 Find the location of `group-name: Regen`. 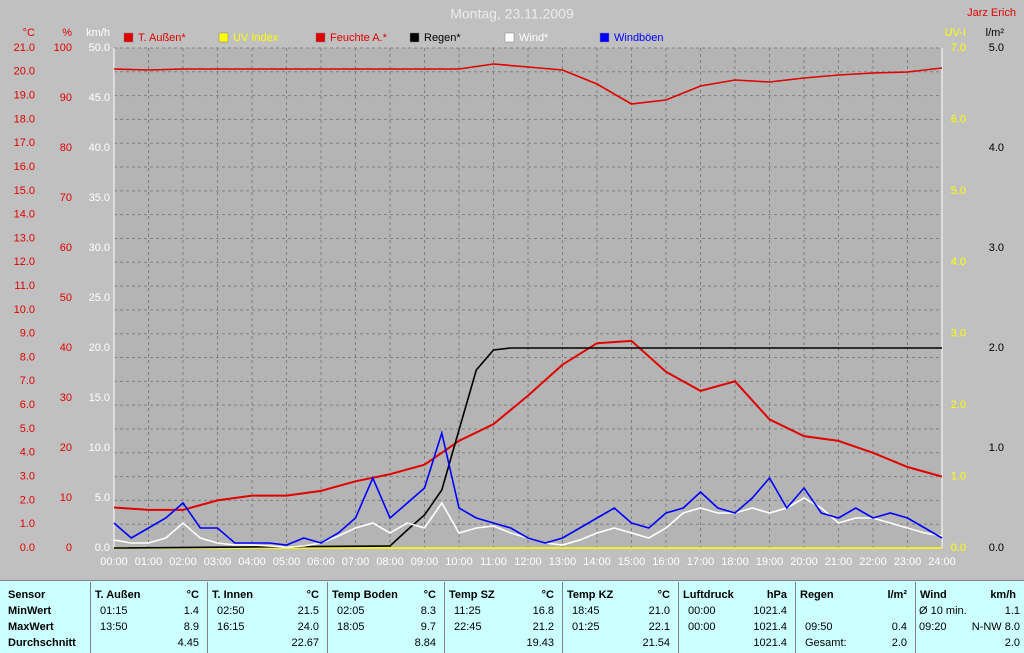

group-name: Regen is located at coordinates (817, 595).